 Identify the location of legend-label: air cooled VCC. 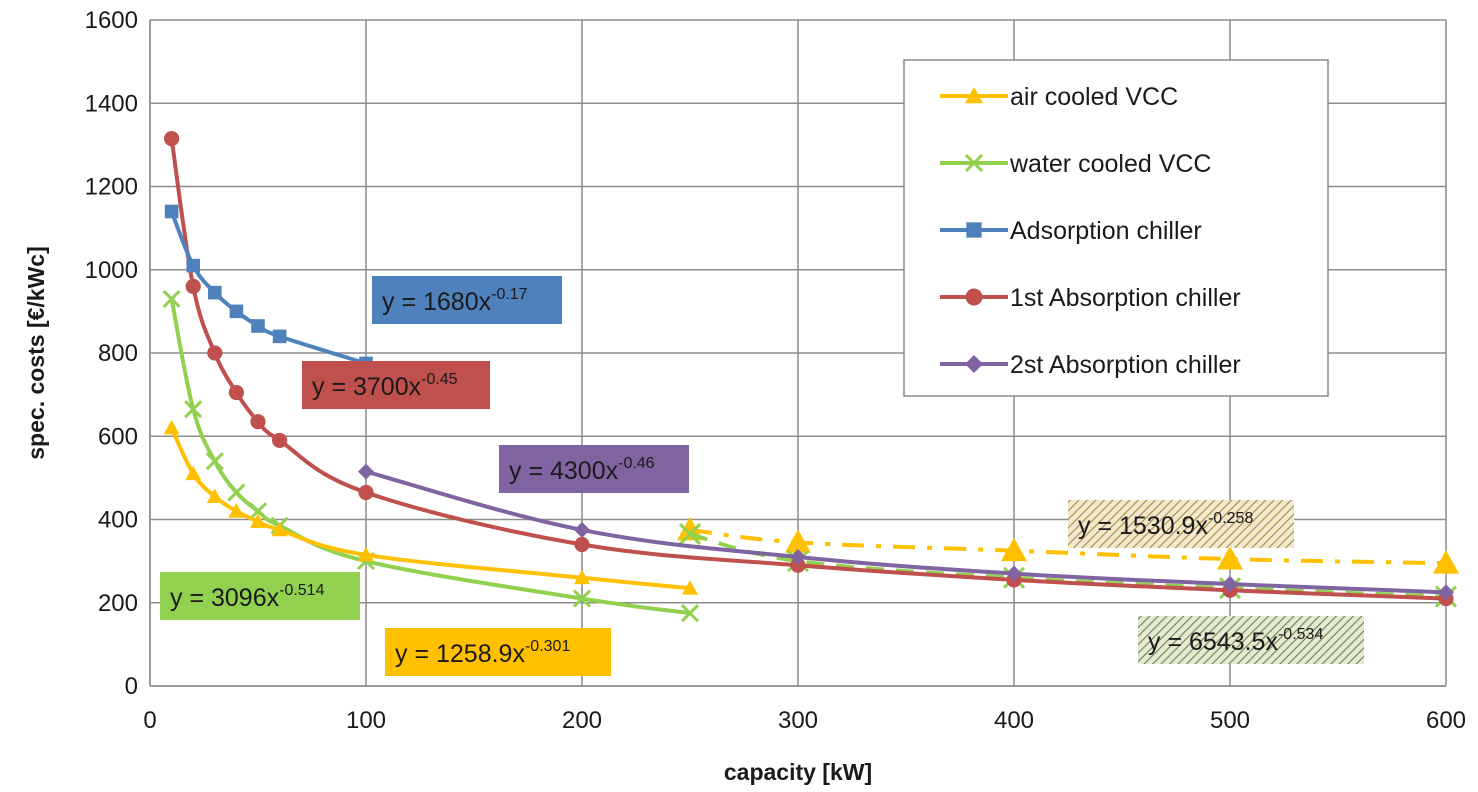
(1094, 97).